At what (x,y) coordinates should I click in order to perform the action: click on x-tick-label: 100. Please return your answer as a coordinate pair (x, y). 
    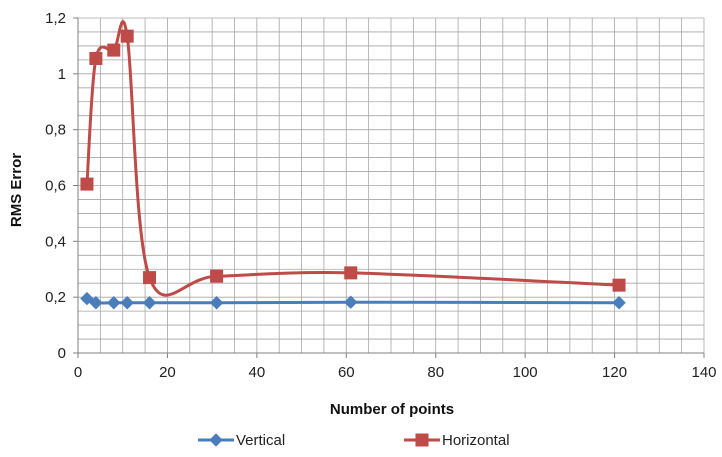
    Looking at the image, I should click on (525, 372).